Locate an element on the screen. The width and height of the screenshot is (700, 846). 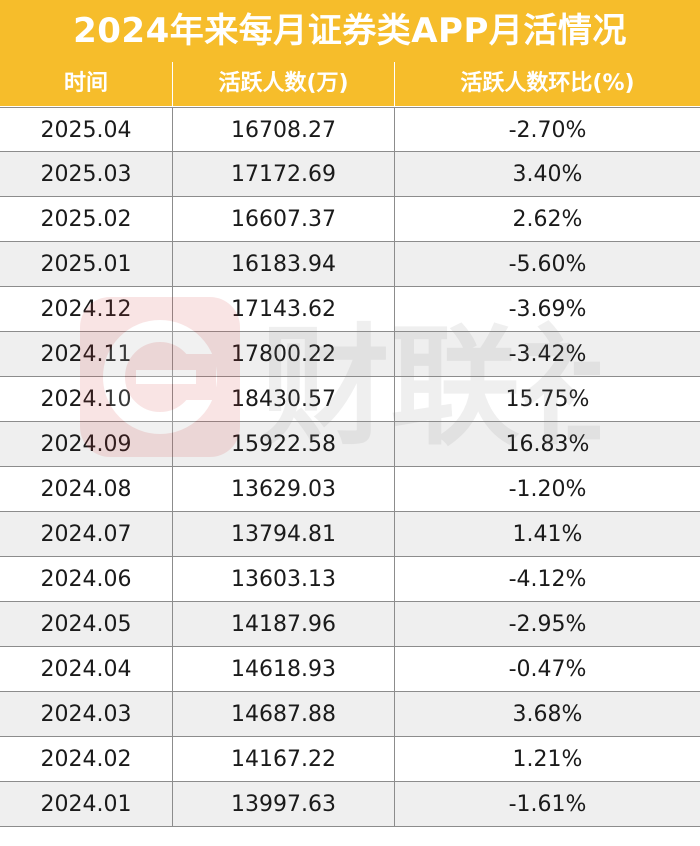
cell-active-users: 15922.58 is located at coordinates (283, 444).